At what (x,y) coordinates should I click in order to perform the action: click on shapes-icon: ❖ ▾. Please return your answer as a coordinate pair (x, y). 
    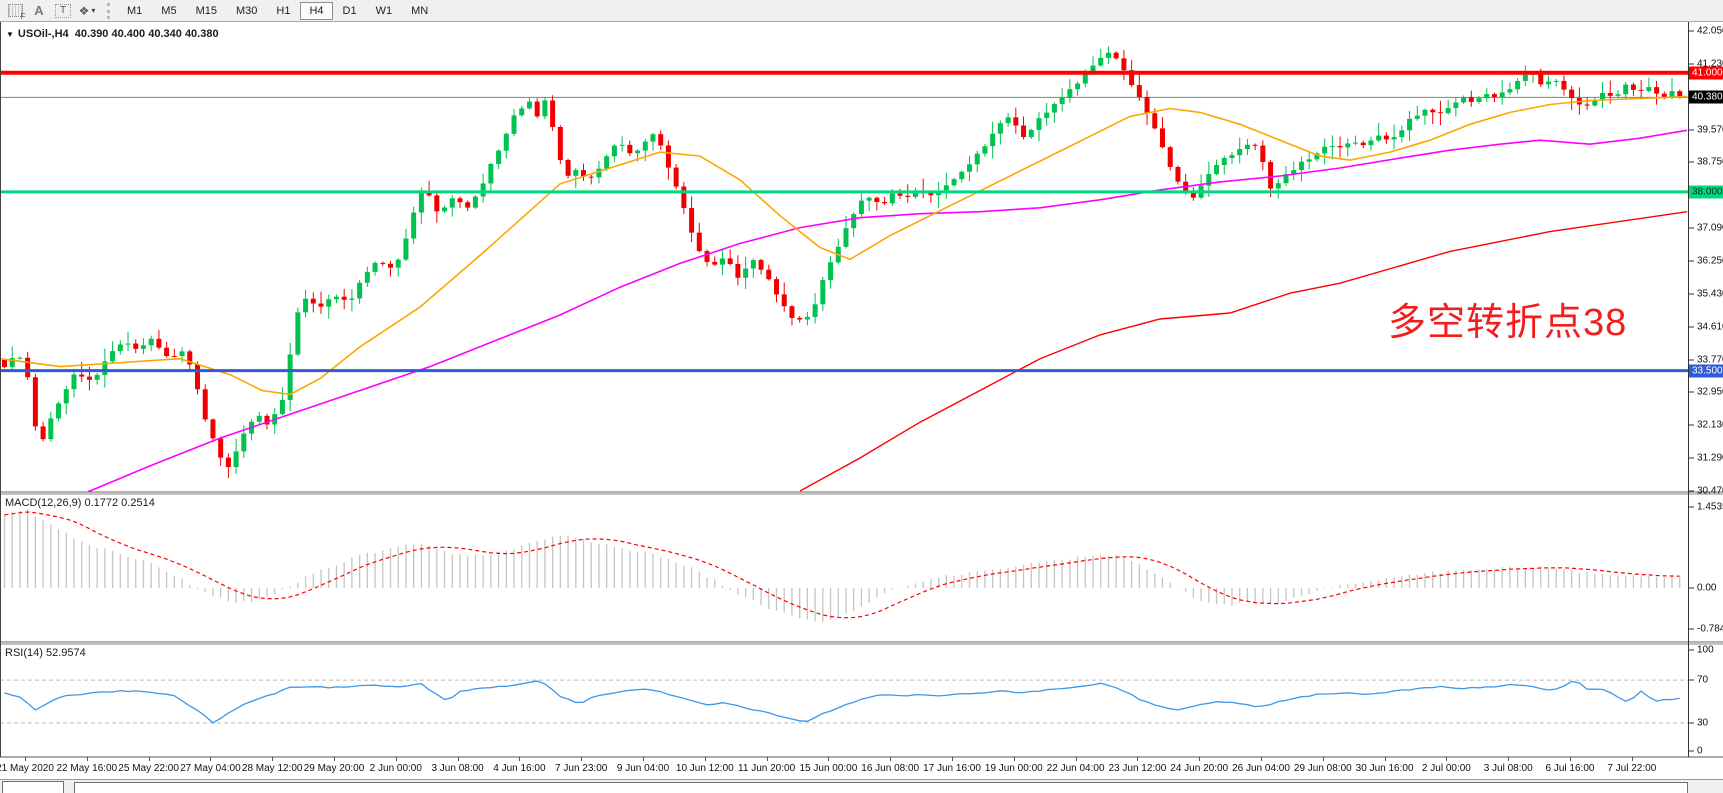
    Looking at the image, I should click on (87, 10).